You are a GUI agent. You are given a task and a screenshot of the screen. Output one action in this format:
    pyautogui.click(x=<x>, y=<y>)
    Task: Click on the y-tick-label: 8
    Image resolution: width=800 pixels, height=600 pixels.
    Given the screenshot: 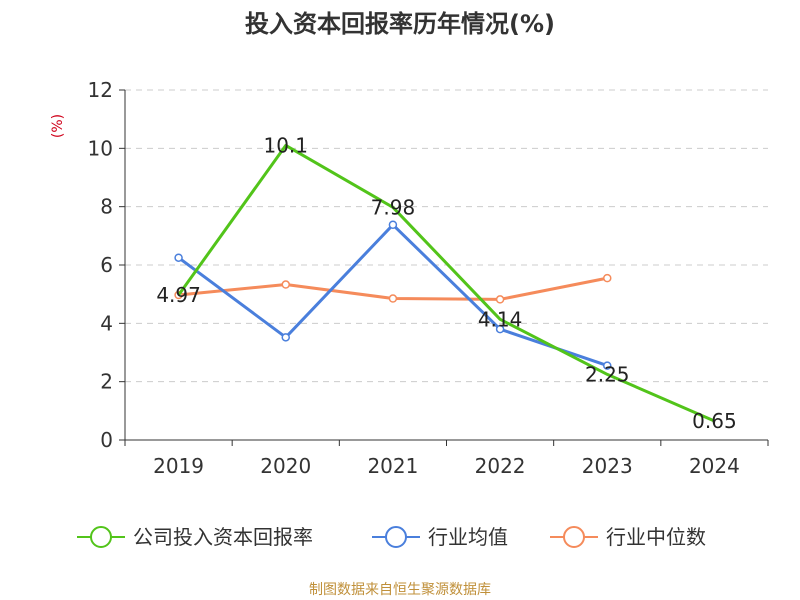 What is the action you would take?
    pyautogui.click(x=106, y=207)
    